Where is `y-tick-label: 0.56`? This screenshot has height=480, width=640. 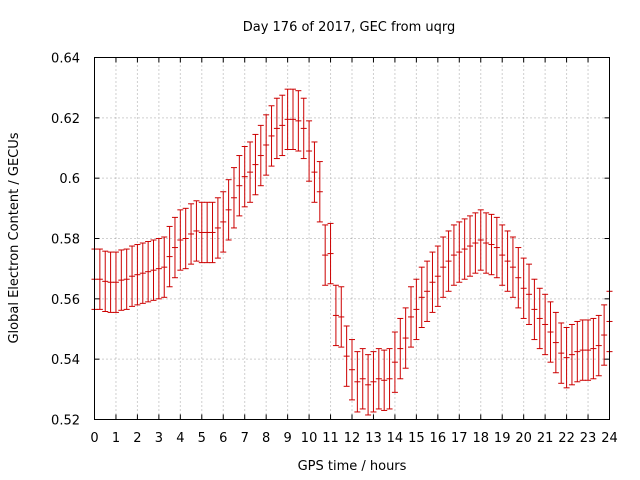
y-tick-label: 0.56 is located at coordinates (65, 300).